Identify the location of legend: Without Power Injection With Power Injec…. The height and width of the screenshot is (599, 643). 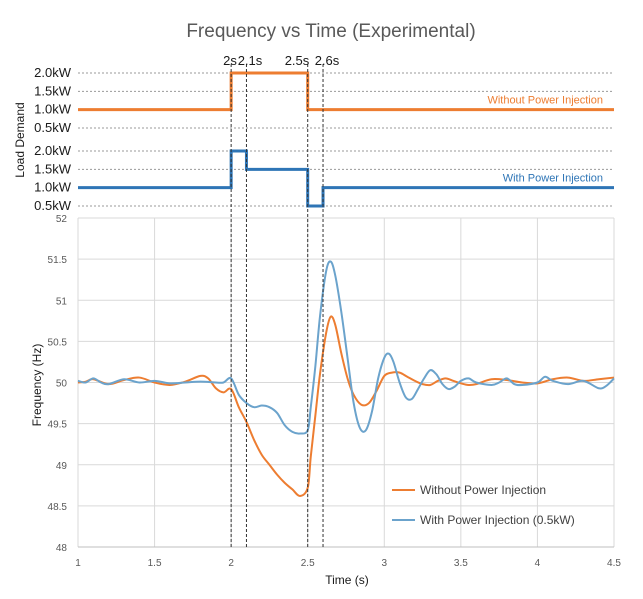
(483, 505).